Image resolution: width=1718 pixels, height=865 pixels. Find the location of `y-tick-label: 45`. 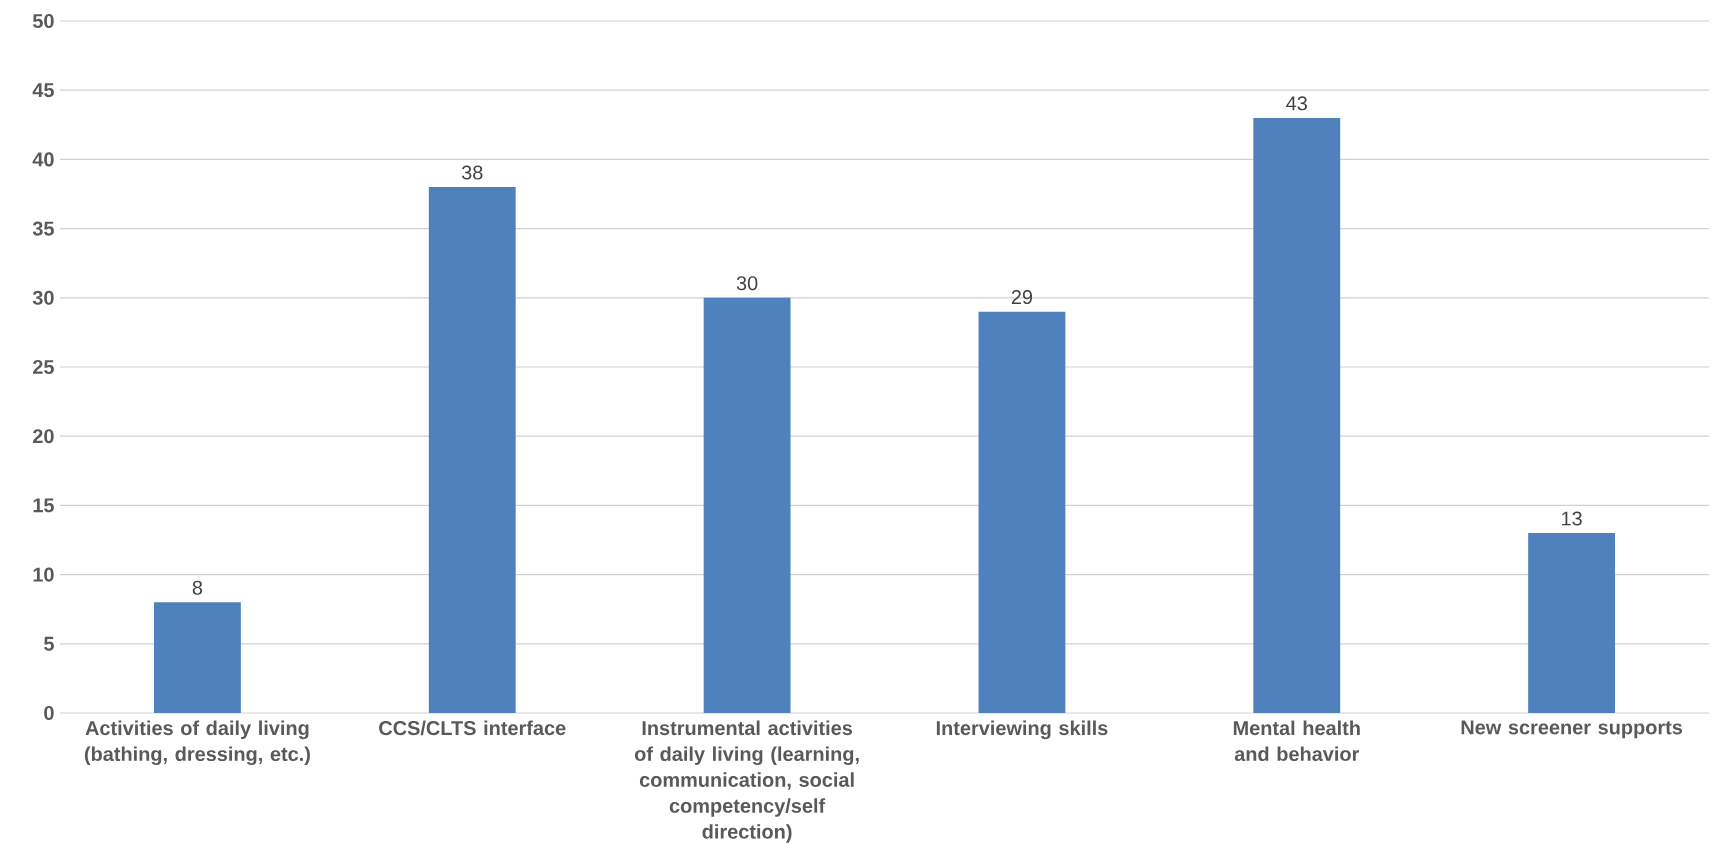

y-tick-label: 45 is located at coordinates (43, 90).